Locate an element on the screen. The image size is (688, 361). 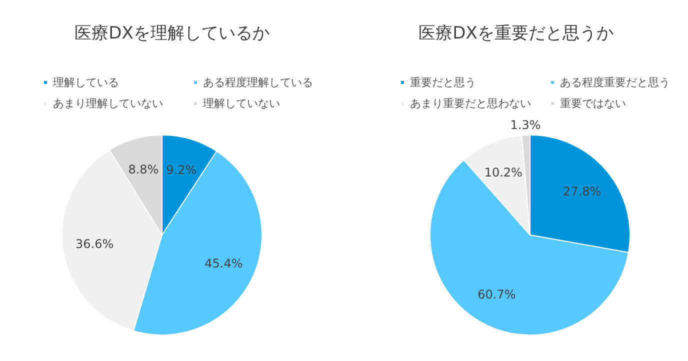
legend-label: 理解していない is located at coordinates (241, 103).